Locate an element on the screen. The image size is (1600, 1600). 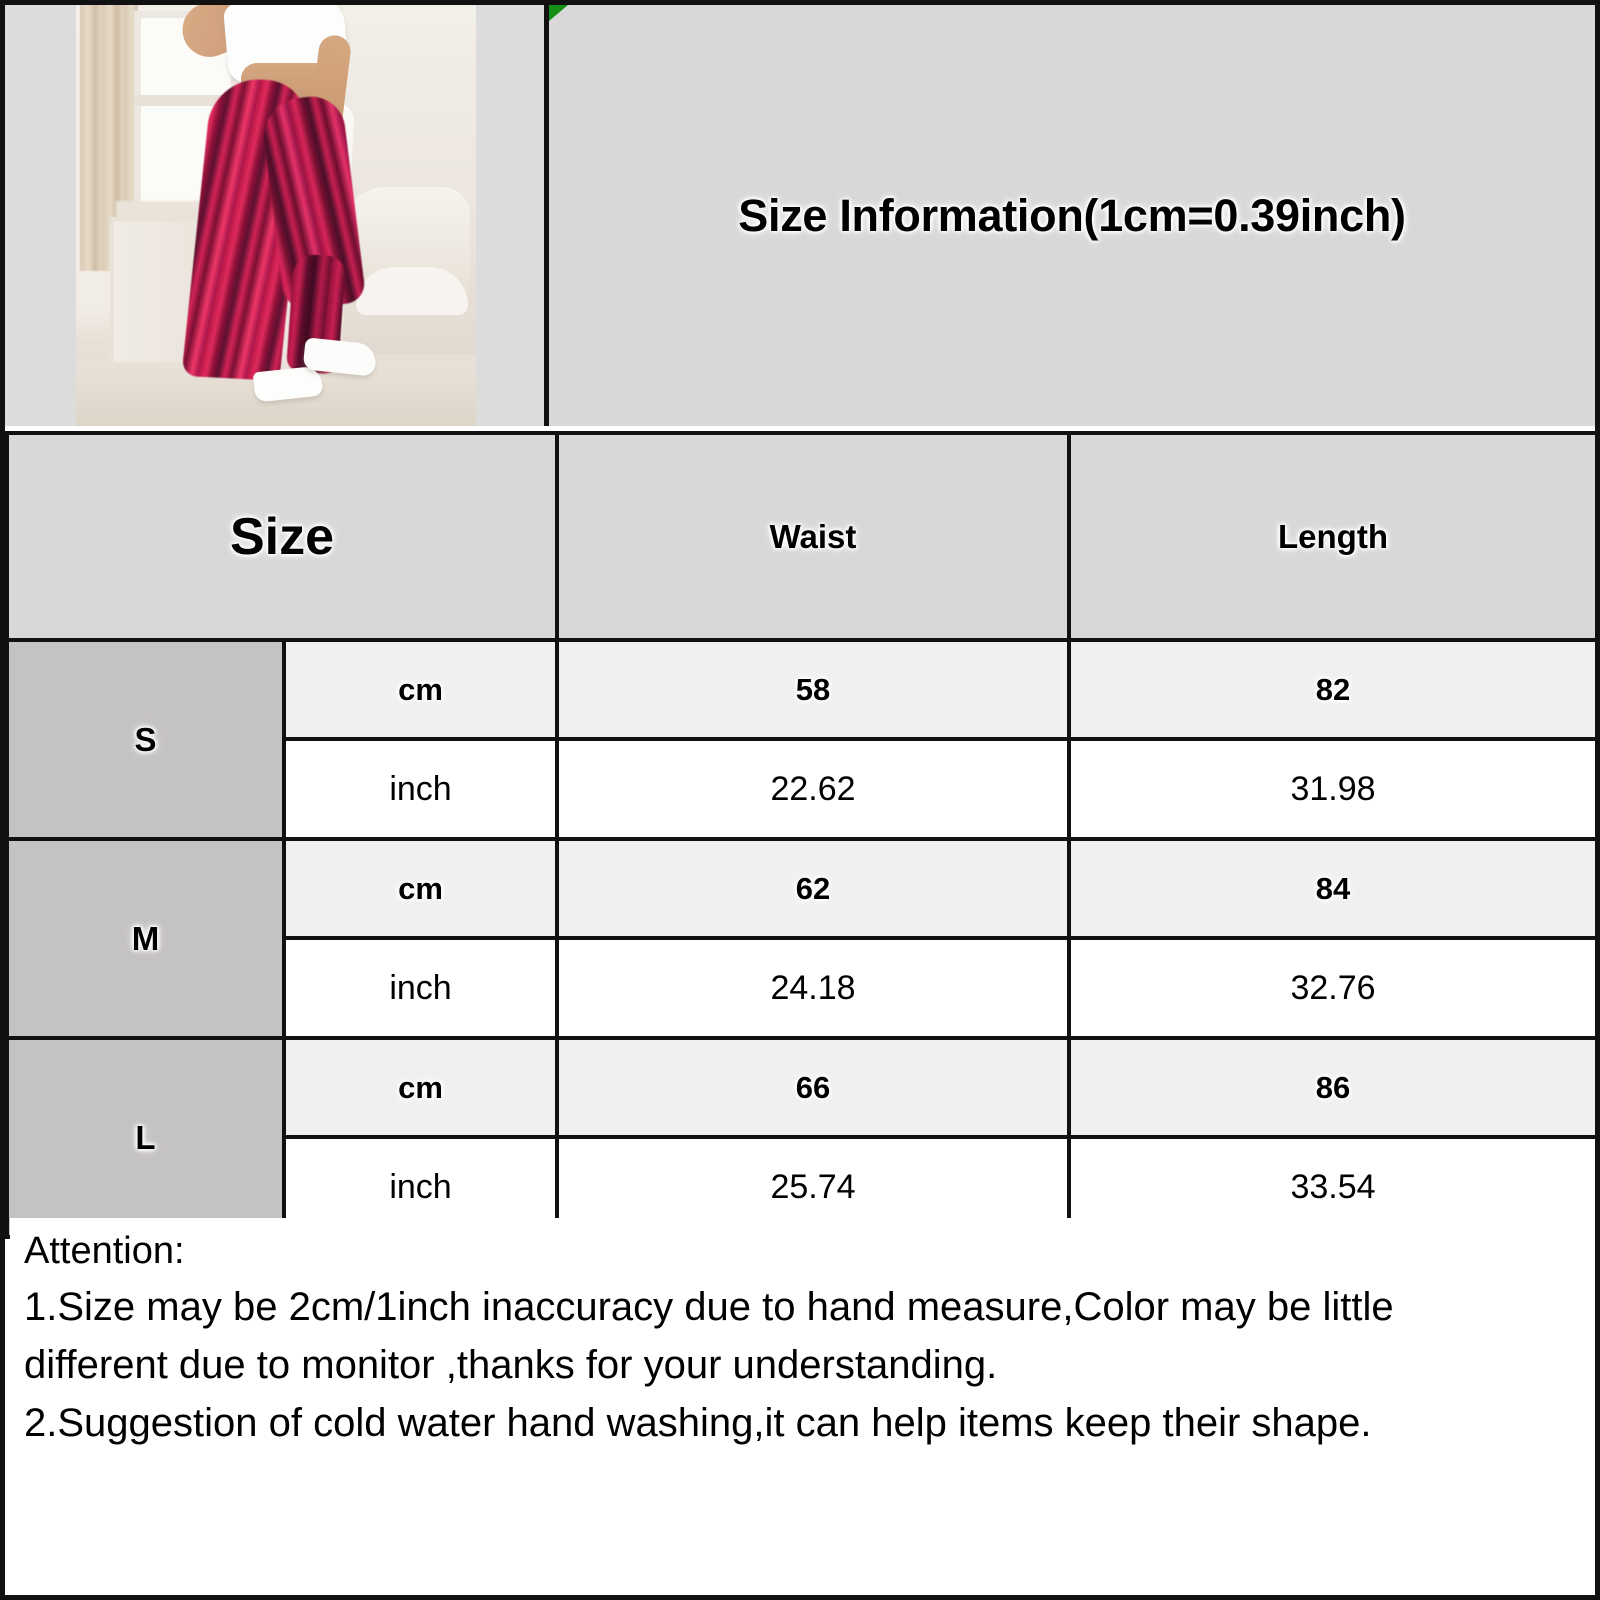
value-length-cm: 86 is located at coordinates (1333, 1087).